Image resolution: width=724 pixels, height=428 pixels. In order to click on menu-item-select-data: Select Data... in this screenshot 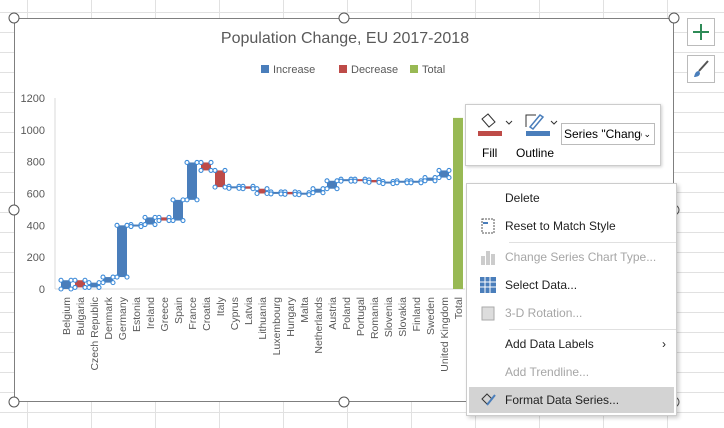, I will do `click(571, 285)`.